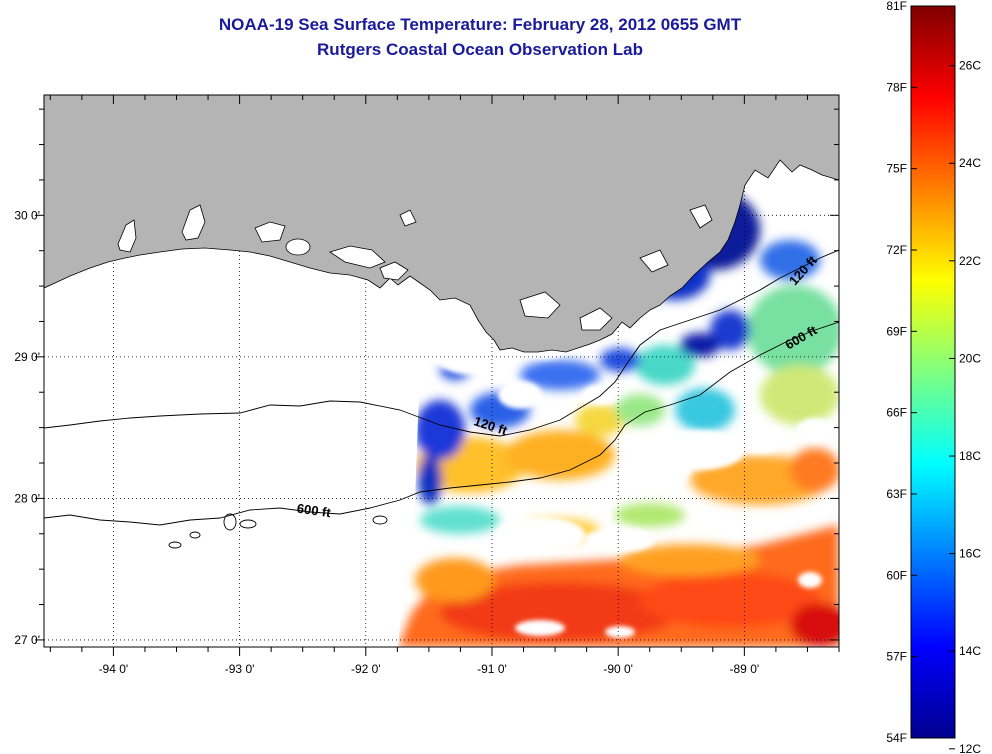 The width and height of the screenshot is (992, 754). I want to click on lat-tick-label: 30 0', so click(27, 215).